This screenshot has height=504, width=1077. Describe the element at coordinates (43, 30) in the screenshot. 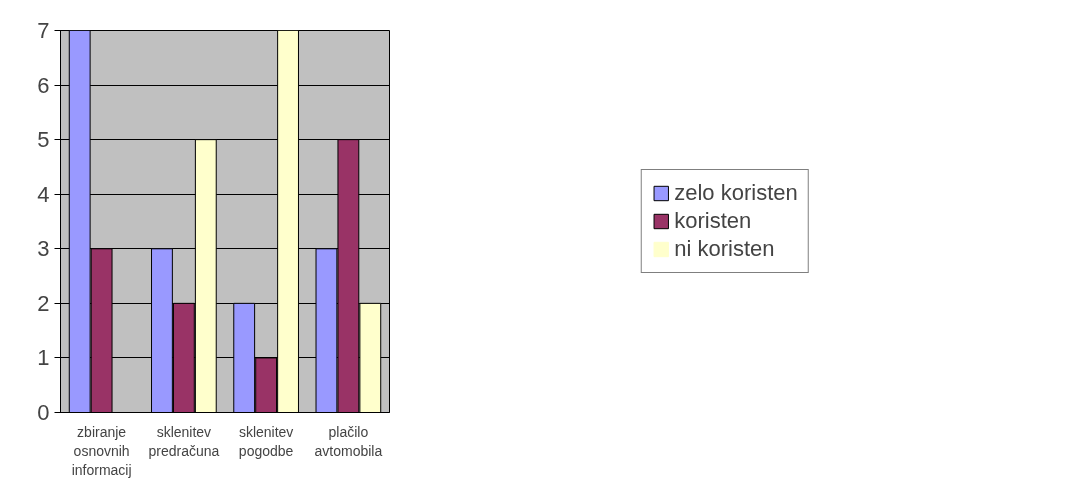

I see `y-tick-label: 7` at that location.